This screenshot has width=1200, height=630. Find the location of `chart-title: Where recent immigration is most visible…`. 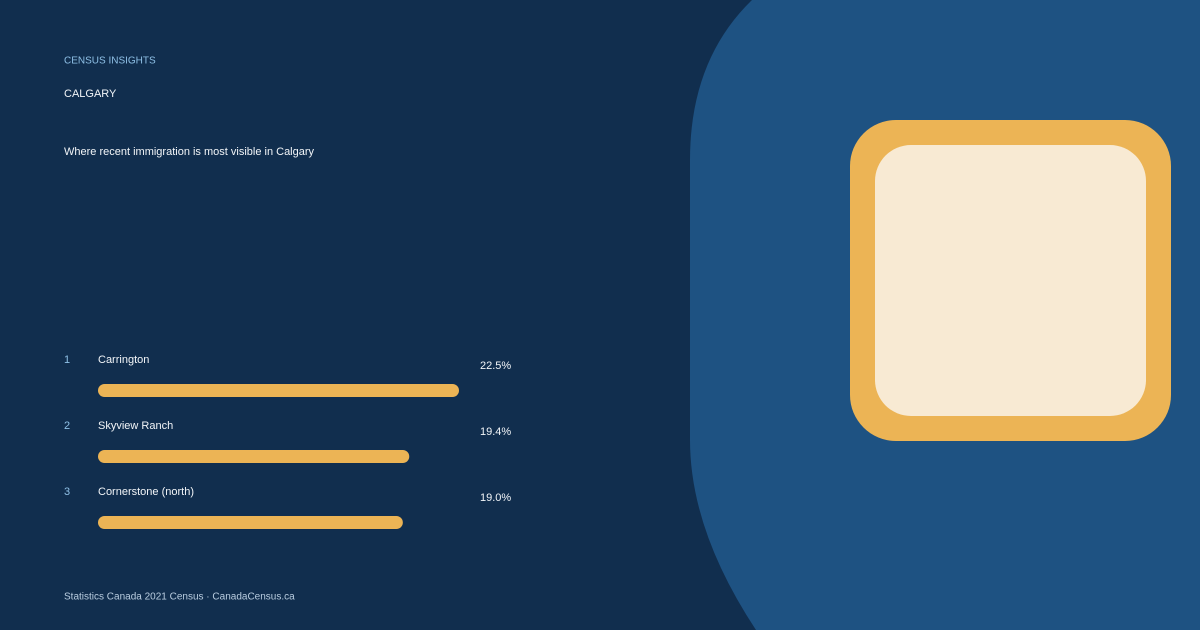

chart-title: Where recent immigration is most visible… is located at coordinates (189, 152).